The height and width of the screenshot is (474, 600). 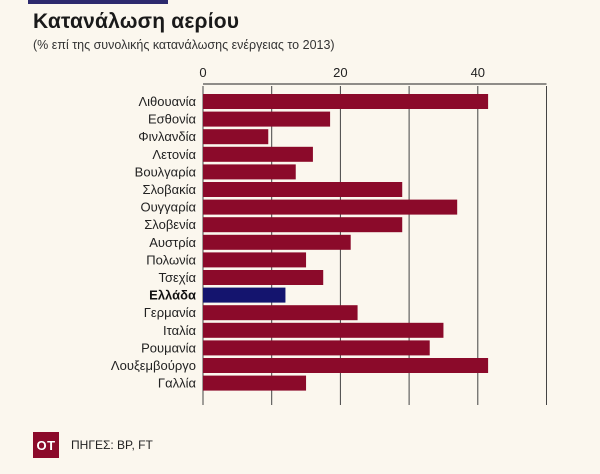 I want to click on category-label: Γερμανία, so click(x=170, y=312).